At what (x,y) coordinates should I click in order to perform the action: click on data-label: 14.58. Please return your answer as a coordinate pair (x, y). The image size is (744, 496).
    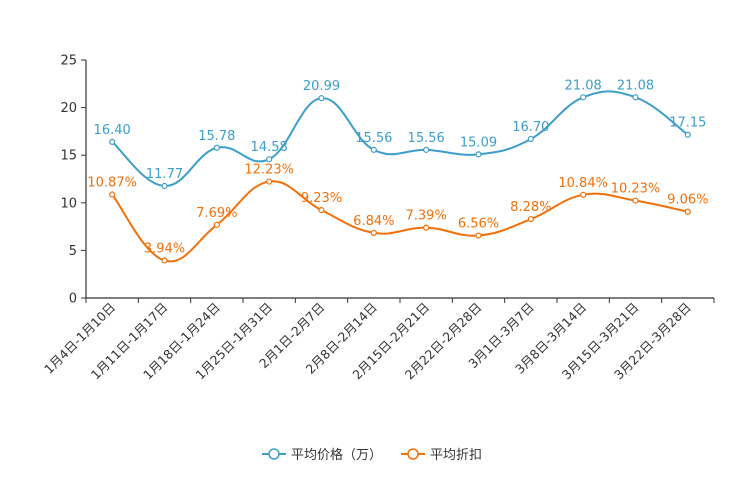
    Looking at the image, I should click on (269, 147).